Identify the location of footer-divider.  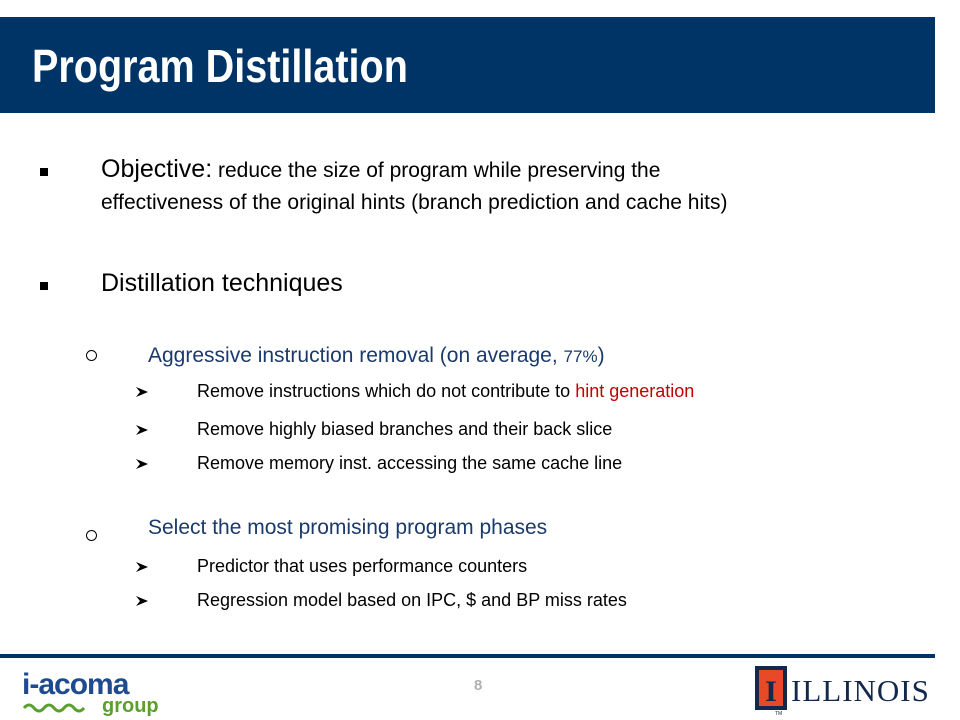
(467, 656).